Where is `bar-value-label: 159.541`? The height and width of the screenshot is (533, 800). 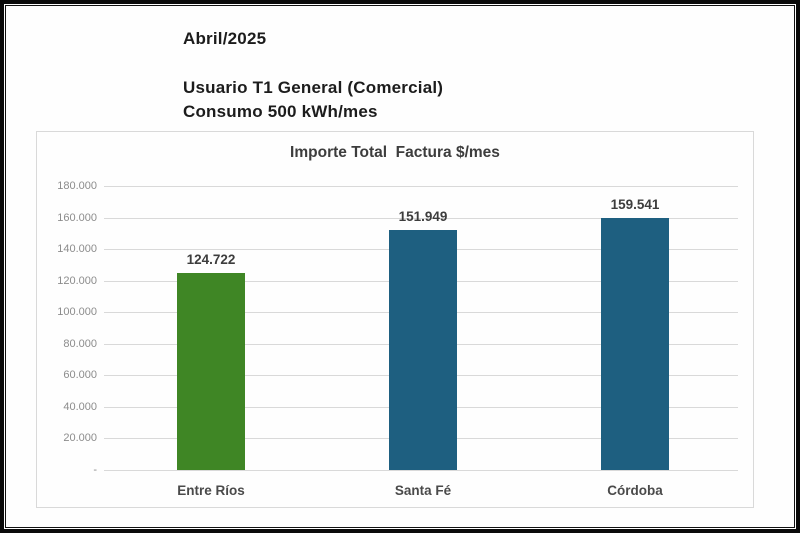
bar-value-label: 159.541 is located at coordinates (635, 205).